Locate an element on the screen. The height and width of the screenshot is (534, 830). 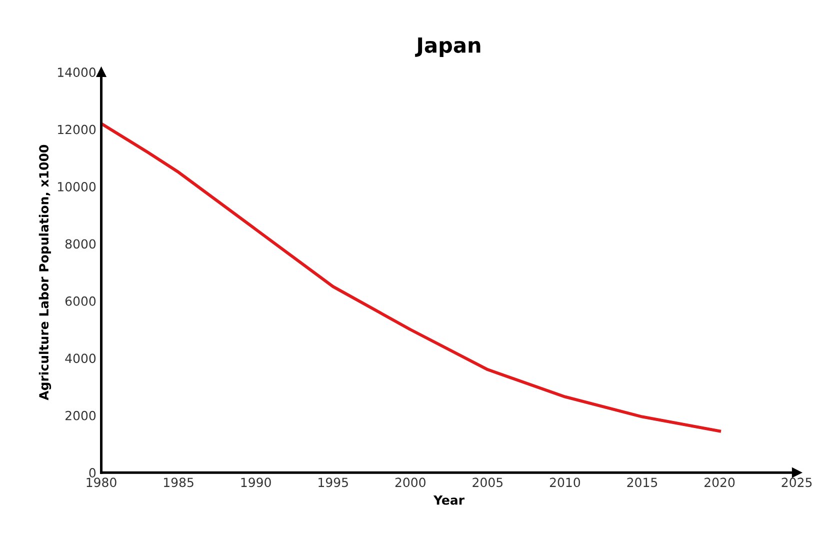
y-tick-label: 14000 is located at coordinates (77, 73).